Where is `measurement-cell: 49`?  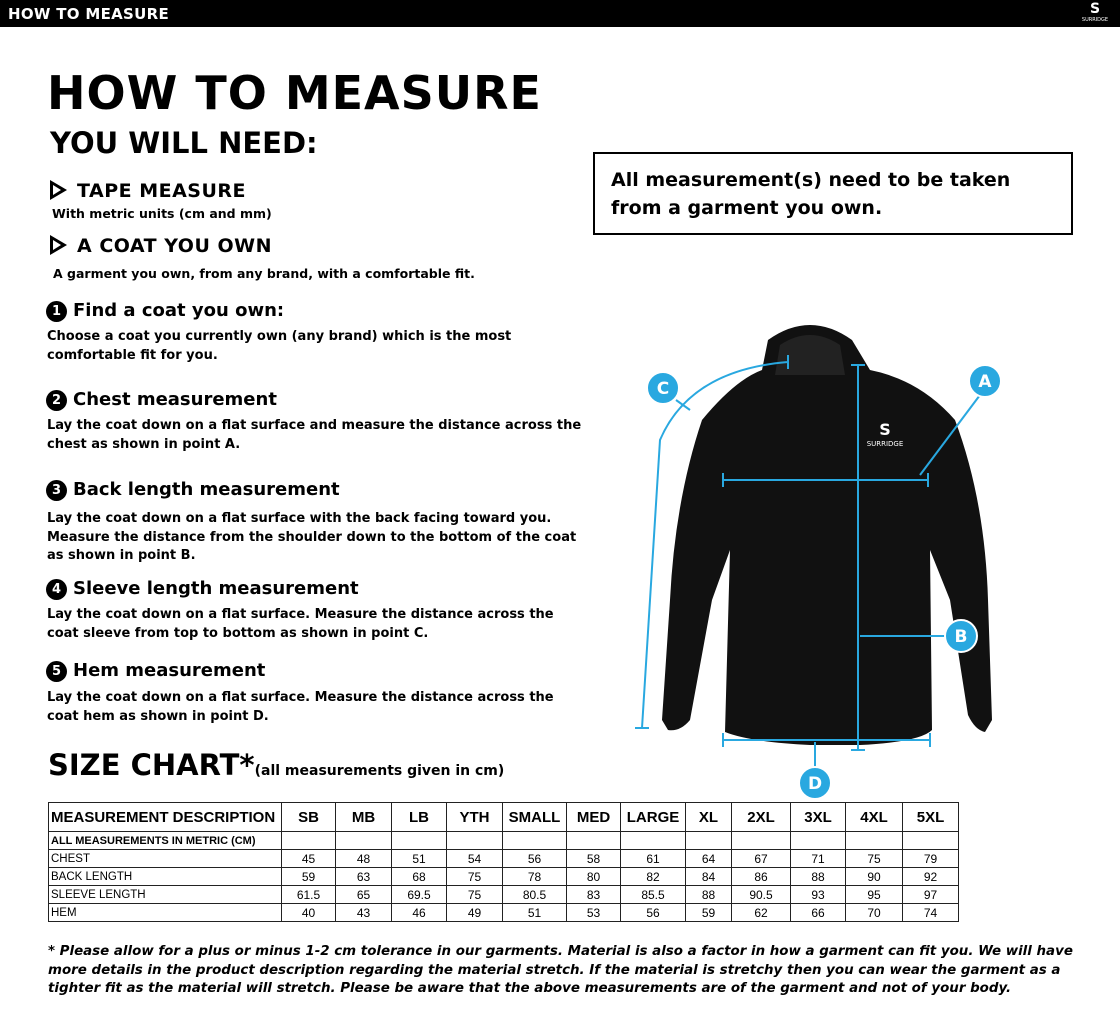 measurement-cell: 49 is located at coordinates (474, 912).